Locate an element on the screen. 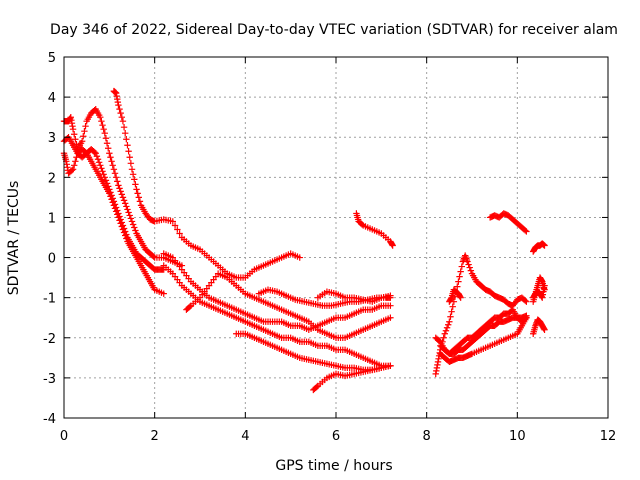  series-arc11 is located at coordinates (354, 296).